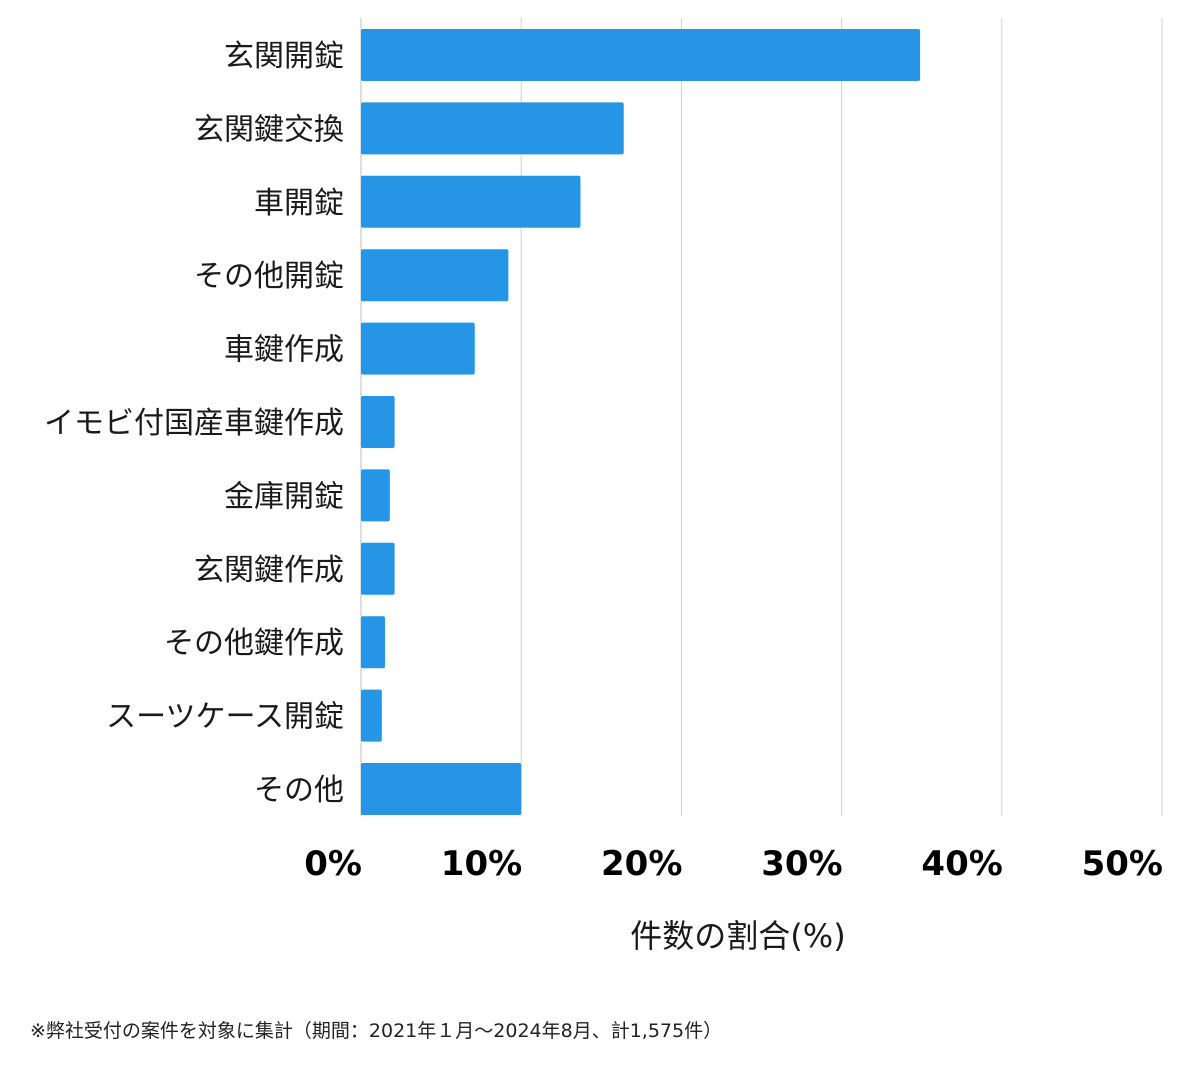 Image resolution: width=1200 pixels, height=1069 pixels. What do you see at coordinates (801, 864) in the screenshot?
I see `x-tick-label-30: 30%` at bounding box center [801, 864].